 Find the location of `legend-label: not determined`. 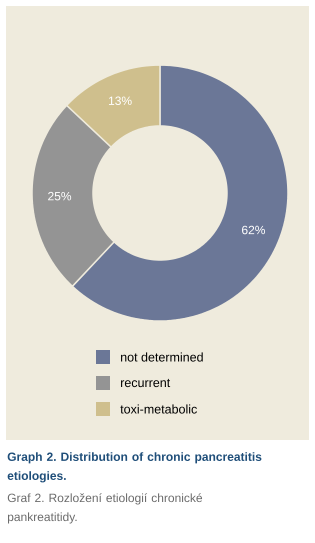

legend-label: not determined is located at coordinates (162, 357).